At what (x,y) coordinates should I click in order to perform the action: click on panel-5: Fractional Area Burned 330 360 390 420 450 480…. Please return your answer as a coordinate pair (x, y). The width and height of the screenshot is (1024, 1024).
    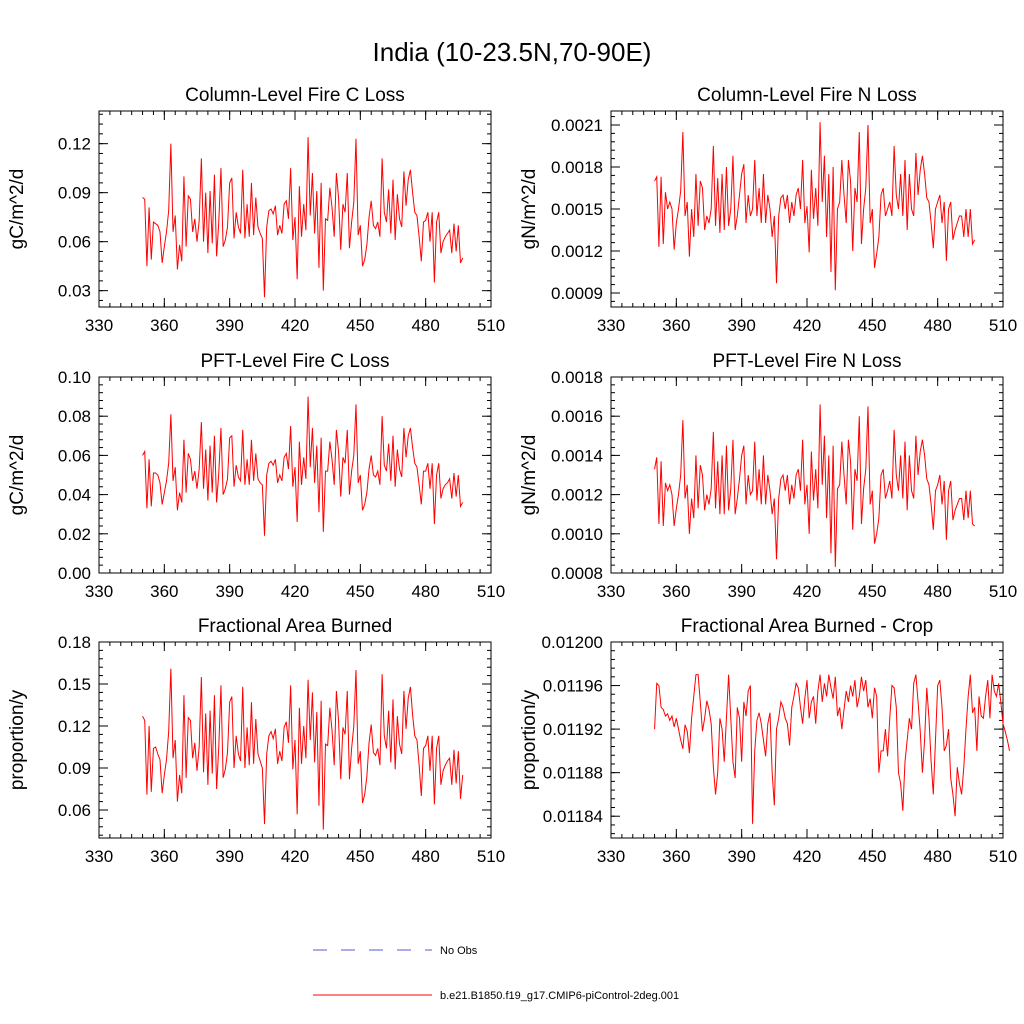
    Looking at the image, I should click on (256, 741).